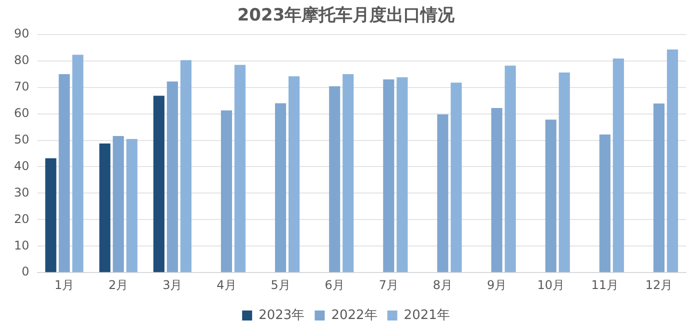 Image resolution: width=700 pixels, height=332 pixels. What do you see at coordinates (550, 285) in the screenshot?
I see `x-tick-label: 10月` at bounding box center [550, 285].